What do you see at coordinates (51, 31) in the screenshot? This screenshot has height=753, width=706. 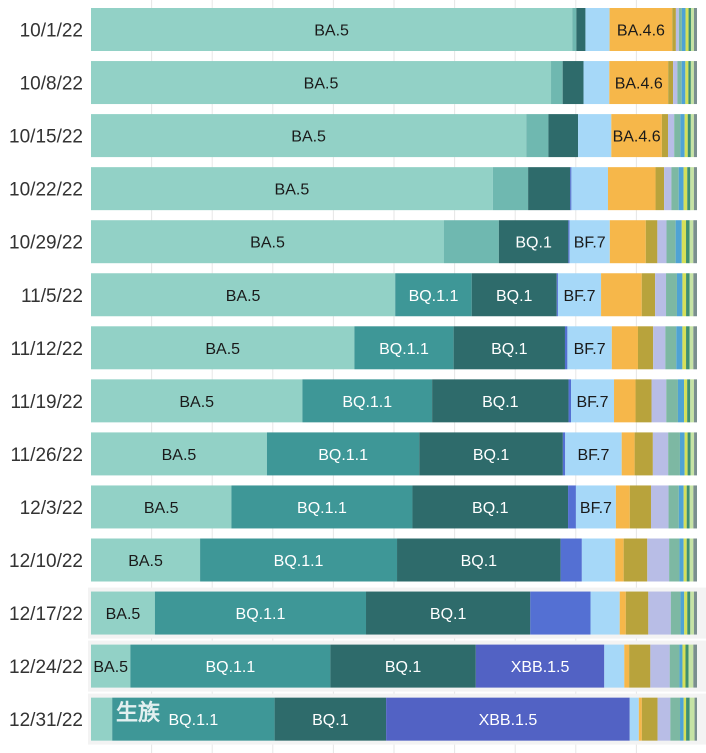 I see `date-label: 10/1/22` at bounding box center [51, 31].